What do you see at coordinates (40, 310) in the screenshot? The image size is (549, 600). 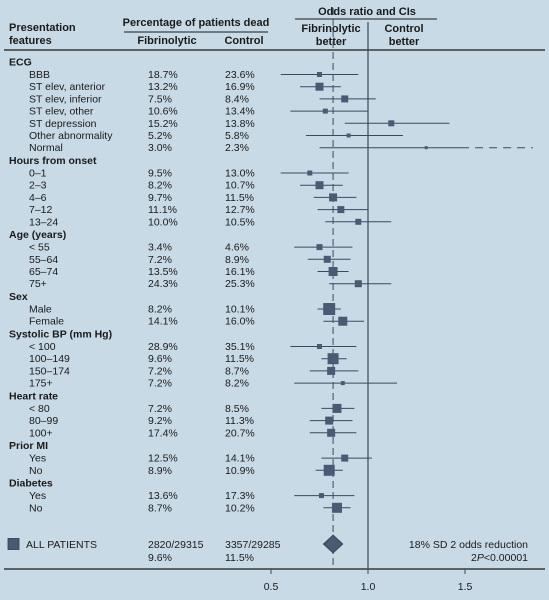 I see `row-label: Male` at bounding box center [40, 310].